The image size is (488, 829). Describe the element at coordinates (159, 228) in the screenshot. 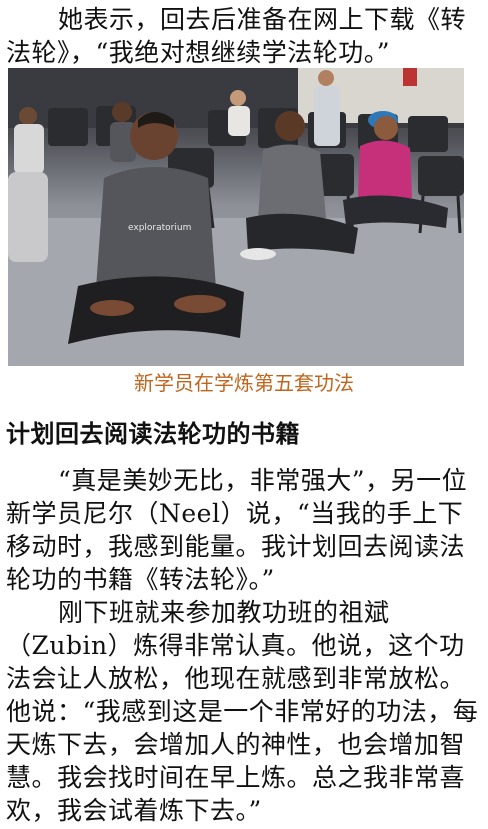

I see `shirt-text: exploratorium` at that location.